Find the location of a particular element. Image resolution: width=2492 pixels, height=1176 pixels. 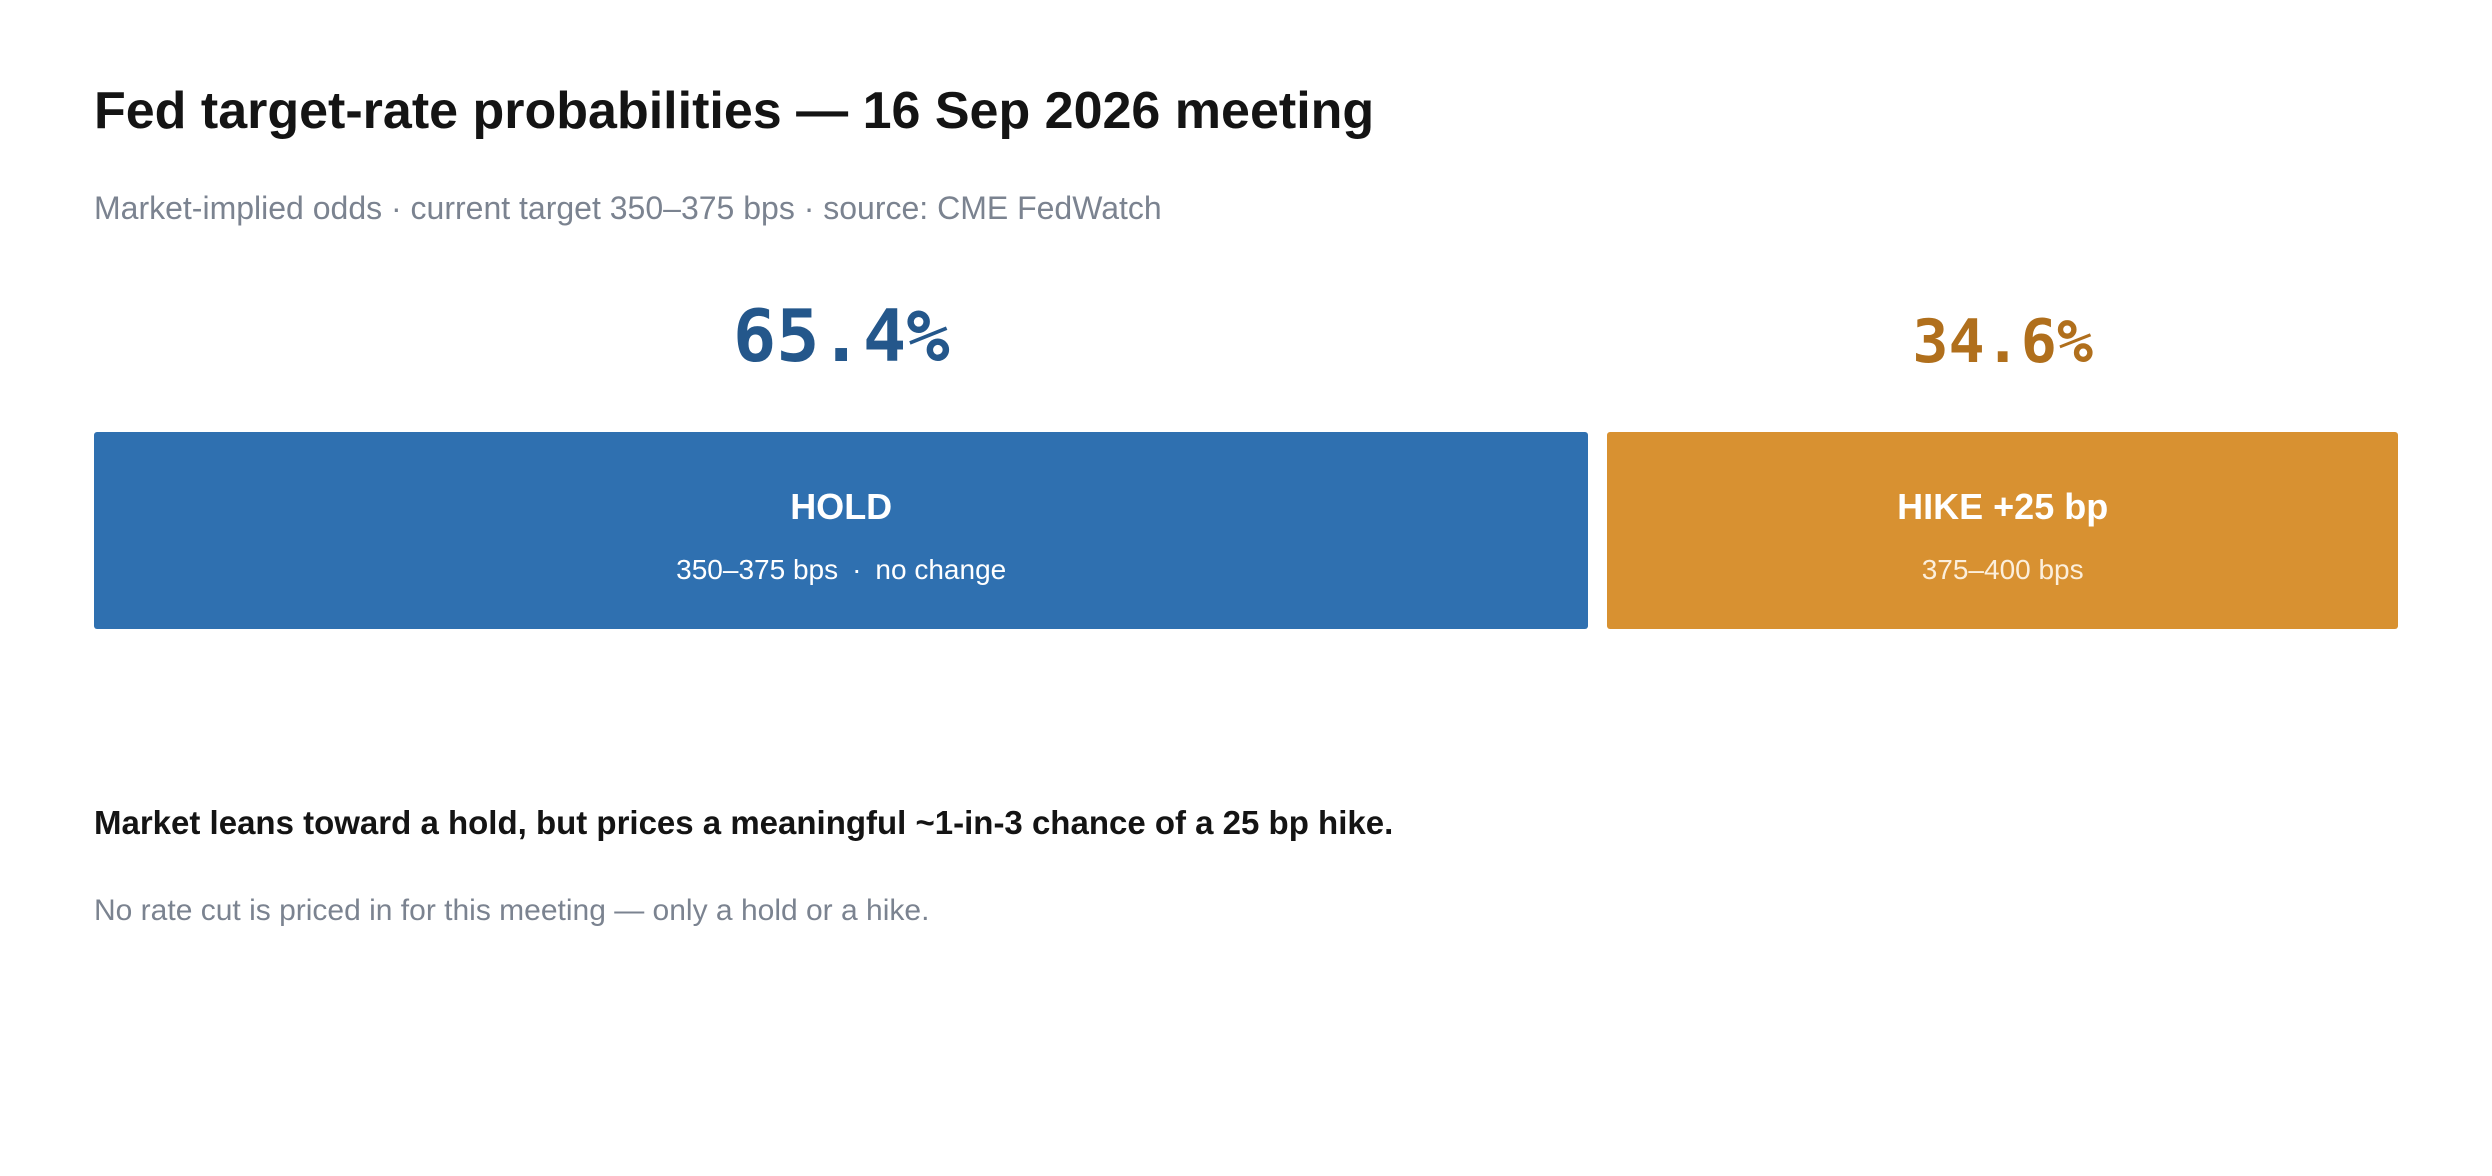

hike-range: 375–400 bps is located at coordinates (2002, 569).